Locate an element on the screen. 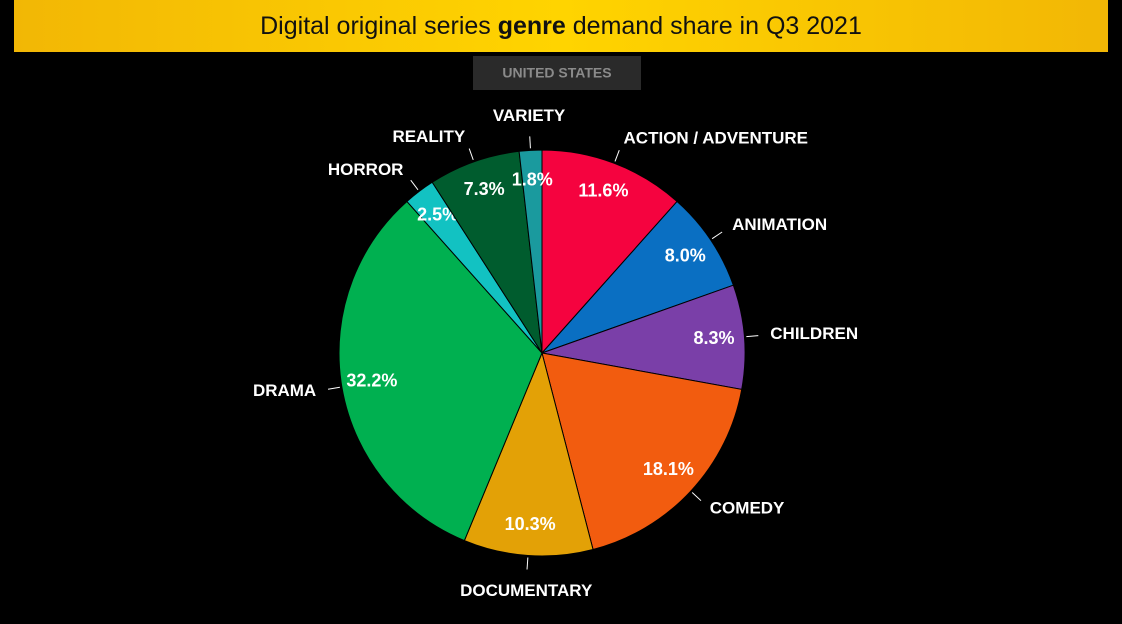 Image resolution: width=1122 pixels, height=624 pixels. subtitle: UNITED STATES is located at coordinates (556, 73).